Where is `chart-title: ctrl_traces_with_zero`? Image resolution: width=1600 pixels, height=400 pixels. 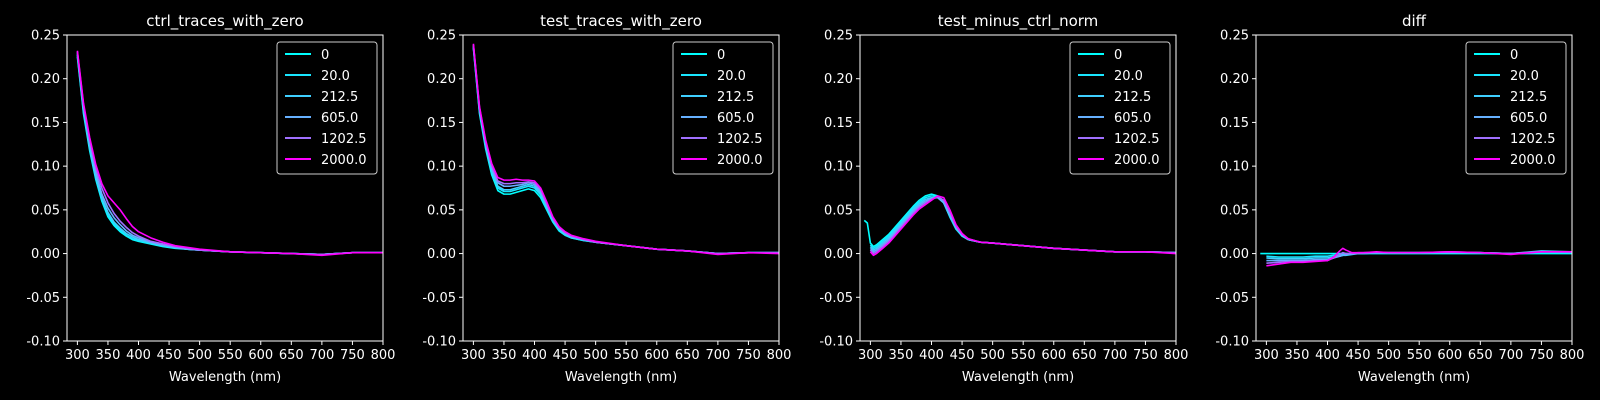
chart-title: ctrl_traces_with_zero is located at coordinates (224, 21).